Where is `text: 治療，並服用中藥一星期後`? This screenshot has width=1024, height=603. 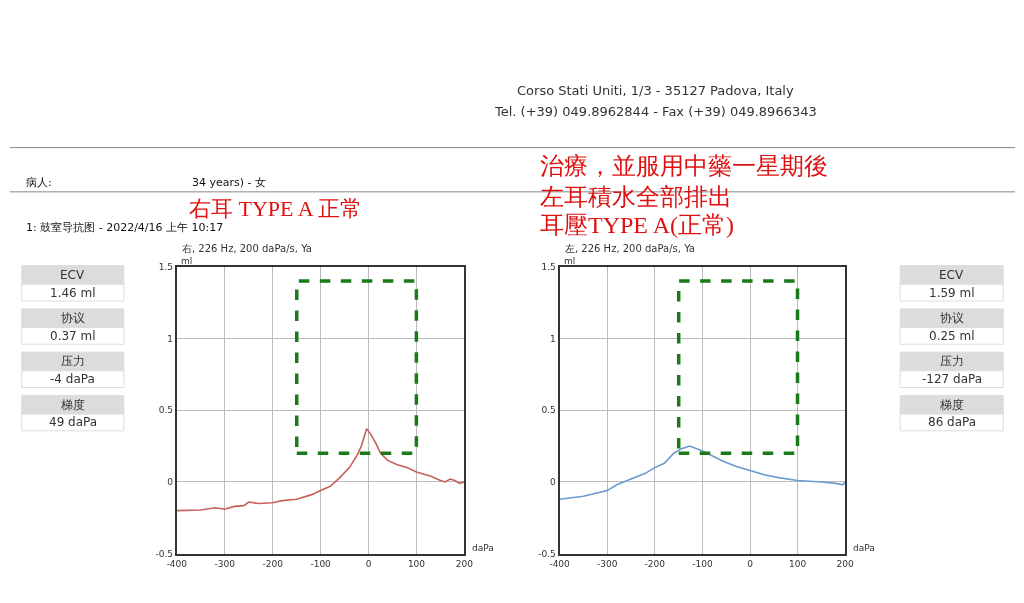 text: 治療，並服用中藥一星期後 is located at coordinates (684, 166).